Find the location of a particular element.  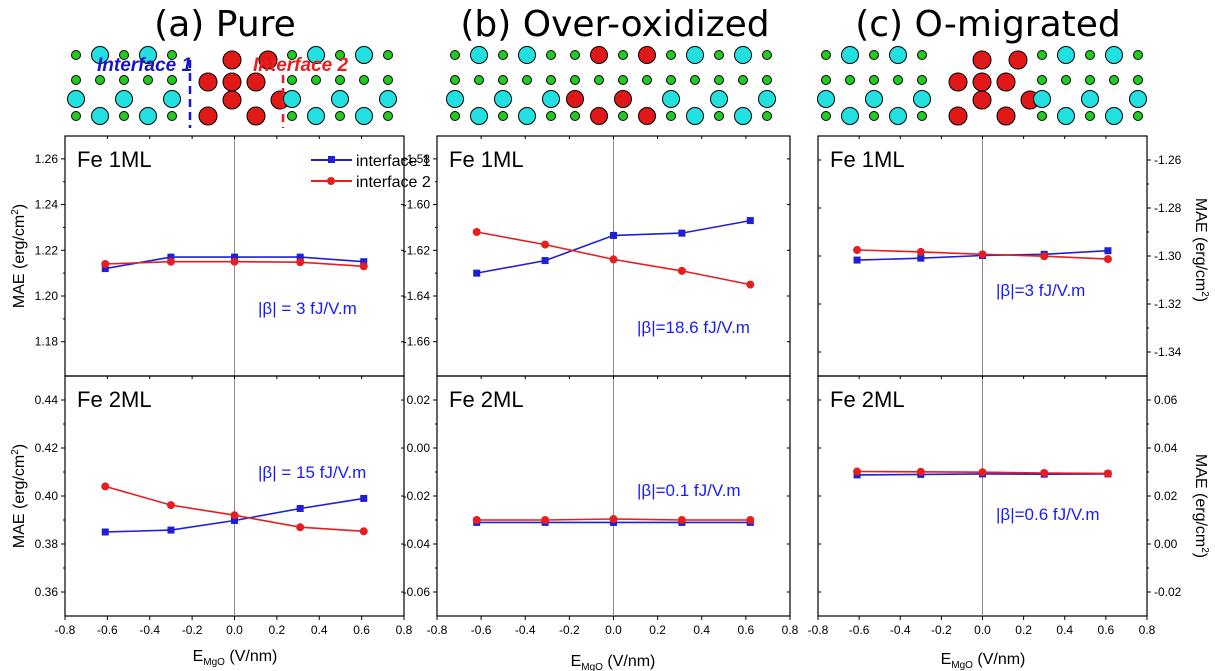

y-tick-label: 0.04 is located at coordinates (1166, 448).